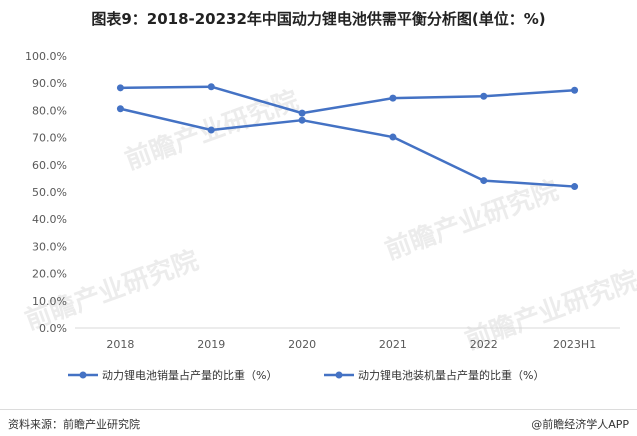  What do you see at coordinates (53, 328) in the screenshot?
I see `y-tick-label: 0.0%` at bounding box center [53, 328].